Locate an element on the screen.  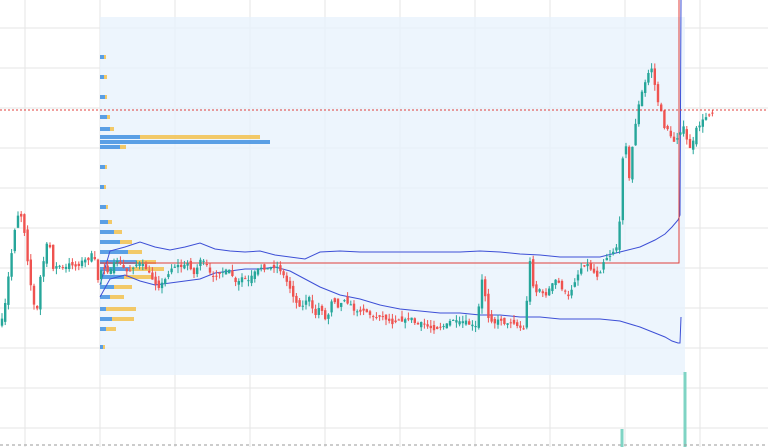
volume-bars is located at coordinates (653, 409).